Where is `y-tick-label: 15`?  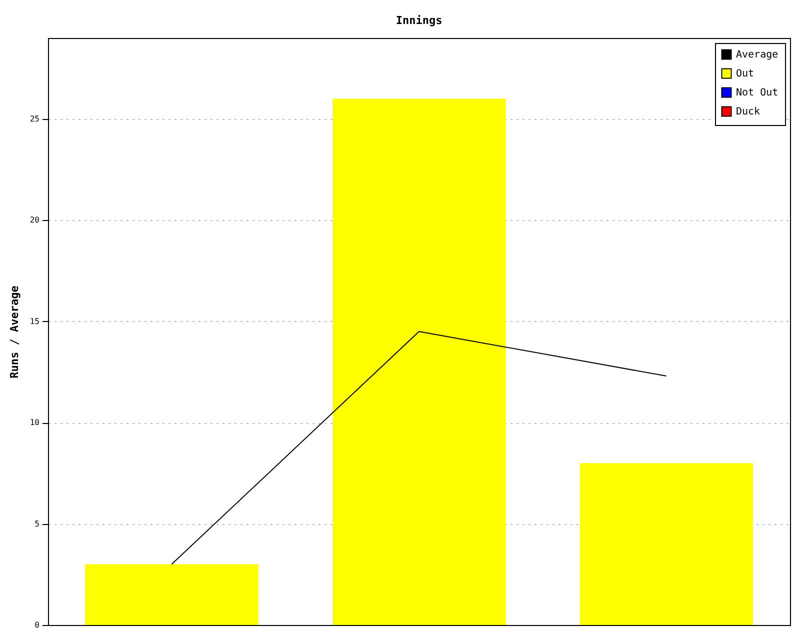
y-tick-label: 15 is located at coordinates (35, 321).